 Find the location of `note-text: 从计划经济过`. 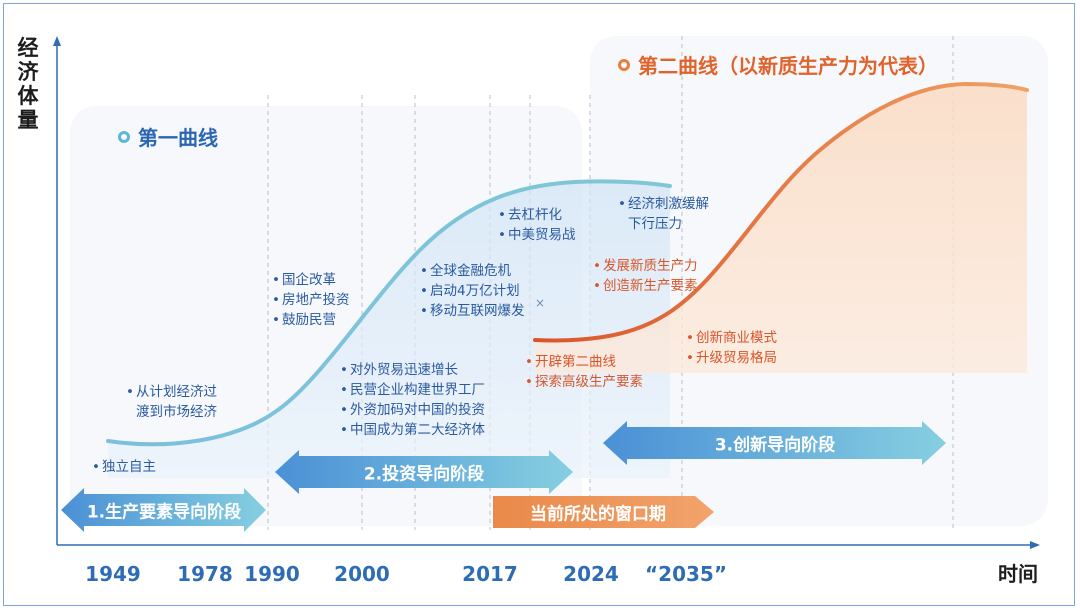

note-text: 从计划经济过 is located at coordinates (176, 392).